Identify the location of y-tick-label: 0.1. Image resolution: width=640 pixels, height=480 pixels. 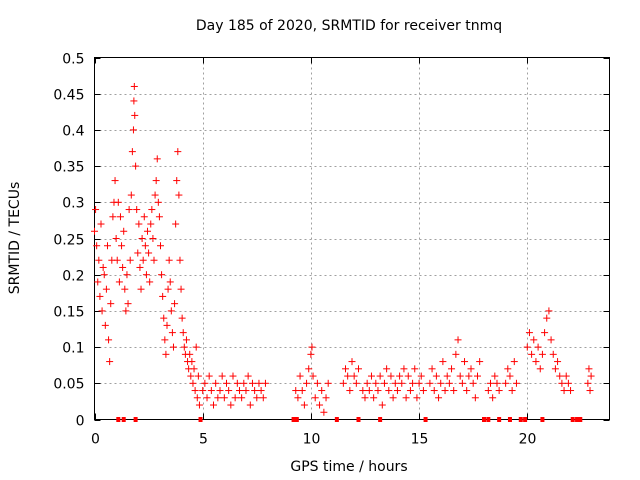
(73, 349).